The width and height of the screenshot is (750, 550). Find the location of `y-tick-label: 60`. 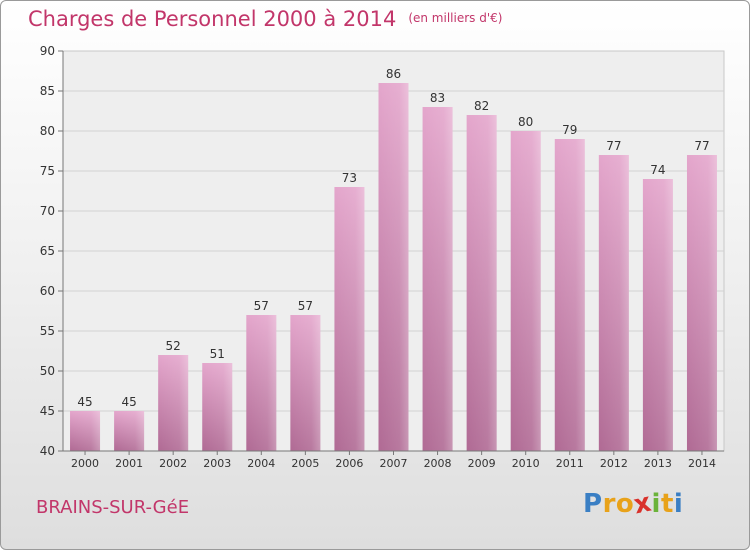

y-tick-label: 60 is located at coordinates (47, 291).